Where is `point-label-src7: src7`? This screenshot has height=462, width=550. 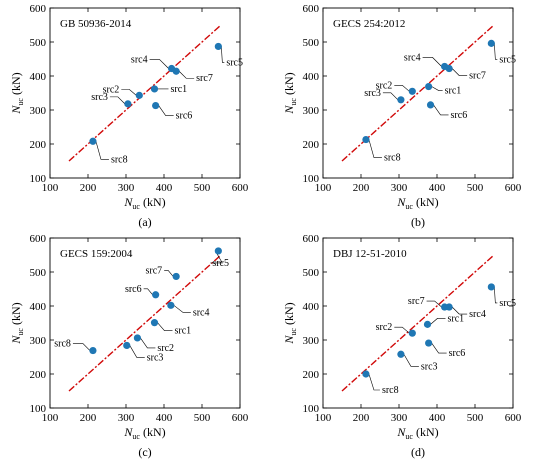
point-label-src7: src7 is located at coordinates (416, 301).